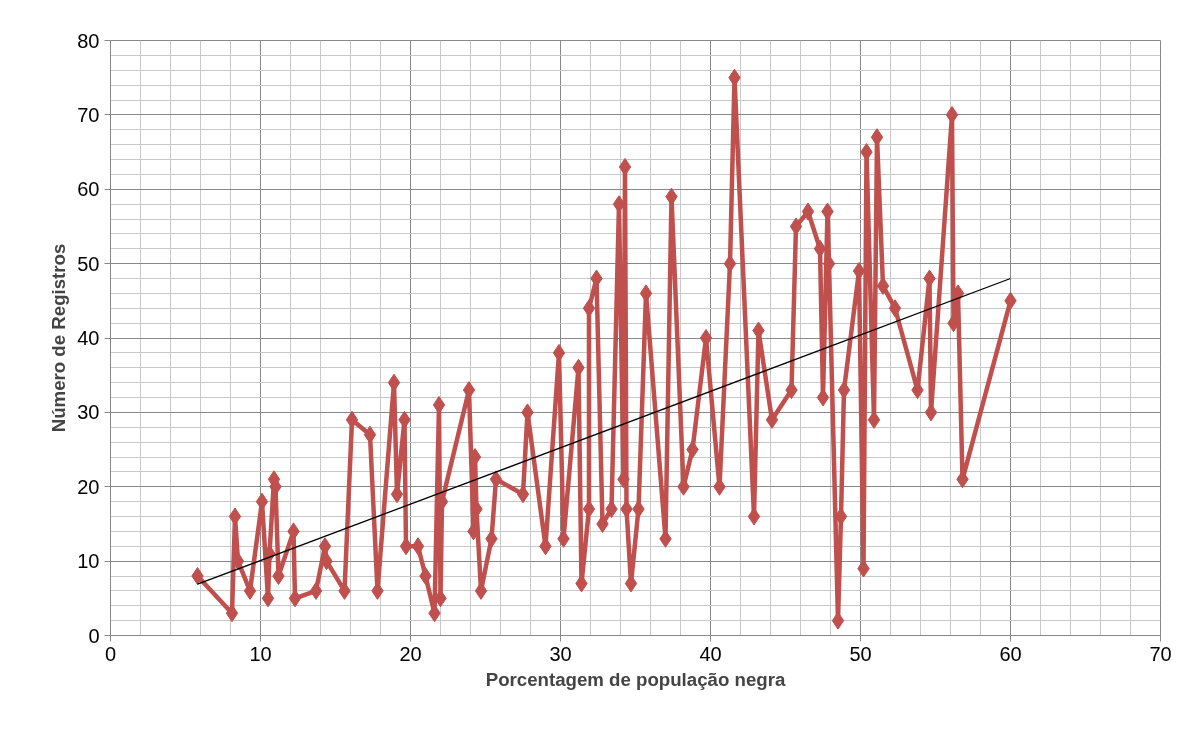 Image resolution: width=1197 pixels, height=752 pixels. What do you see at coordinates (260, 653) in the screenshot?
I see `x-tick-label: 10` at bounding box center [260, 653].